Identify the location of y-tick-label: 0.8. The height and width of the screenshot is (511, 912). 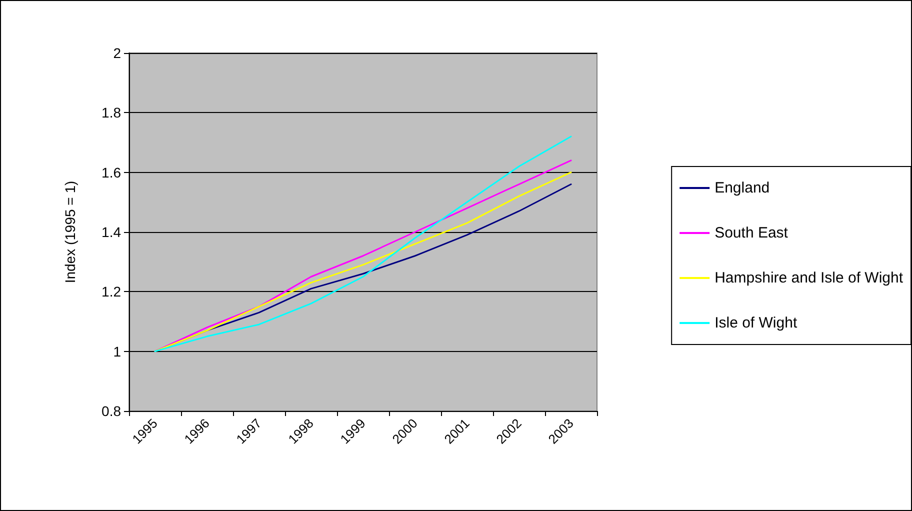
(112, 411).